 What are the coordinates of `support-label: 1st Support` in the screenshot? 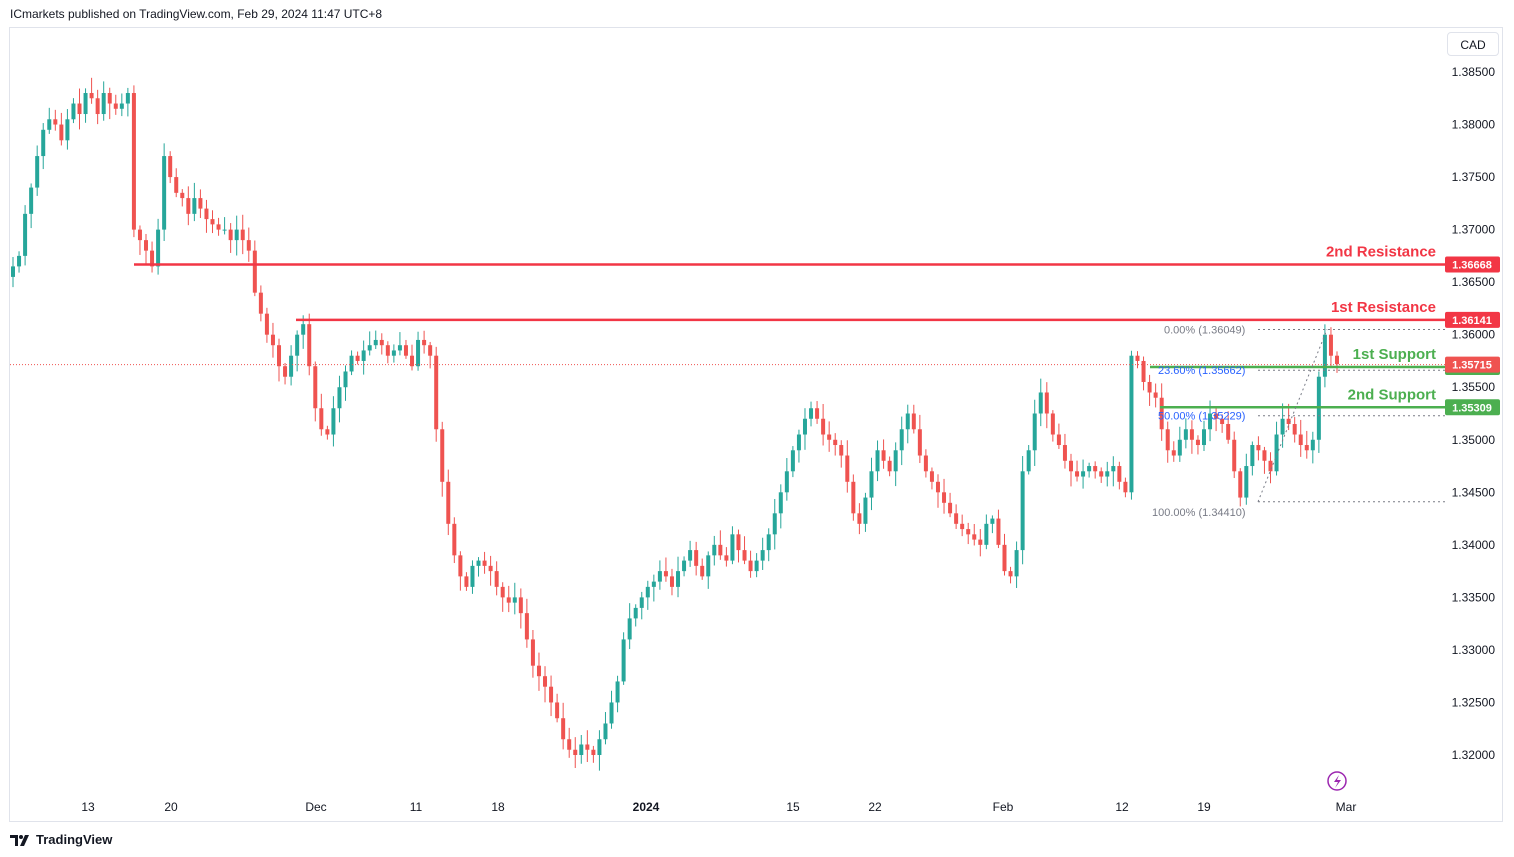 It's located at (1394, 354).